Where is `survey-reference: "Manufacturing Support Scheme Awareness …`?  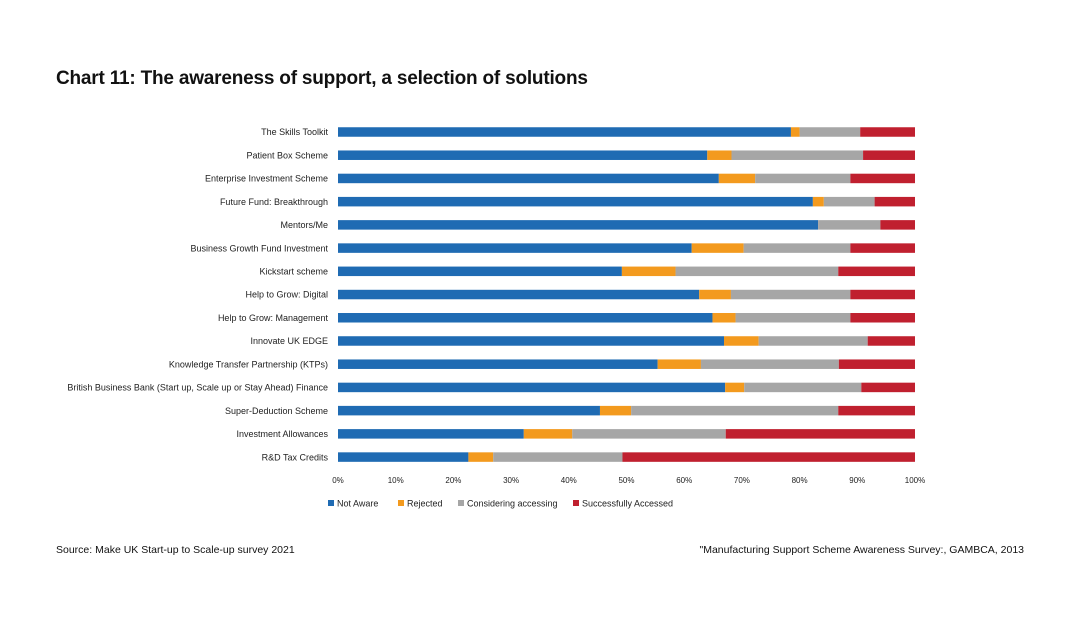
survey-reference: "Manufacturing Support Scheme Awareness … is located at coordinates (861, 550).